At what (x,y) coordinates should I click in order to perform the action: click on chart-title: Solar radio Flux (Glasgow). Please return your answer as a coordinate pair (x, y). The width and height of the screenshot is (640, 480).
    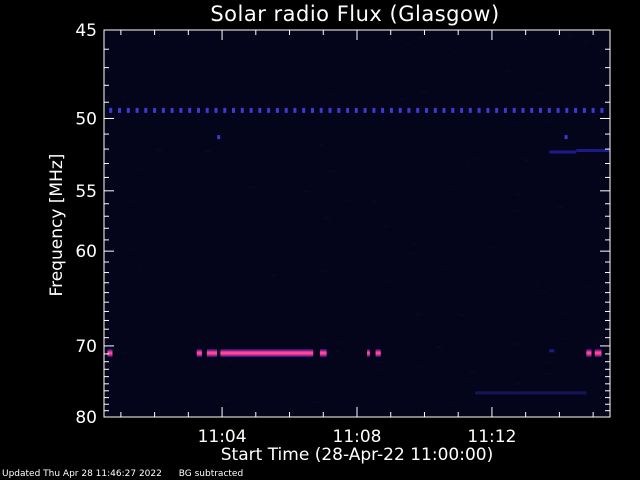
    Looking at the image, I should click on (355, 14).